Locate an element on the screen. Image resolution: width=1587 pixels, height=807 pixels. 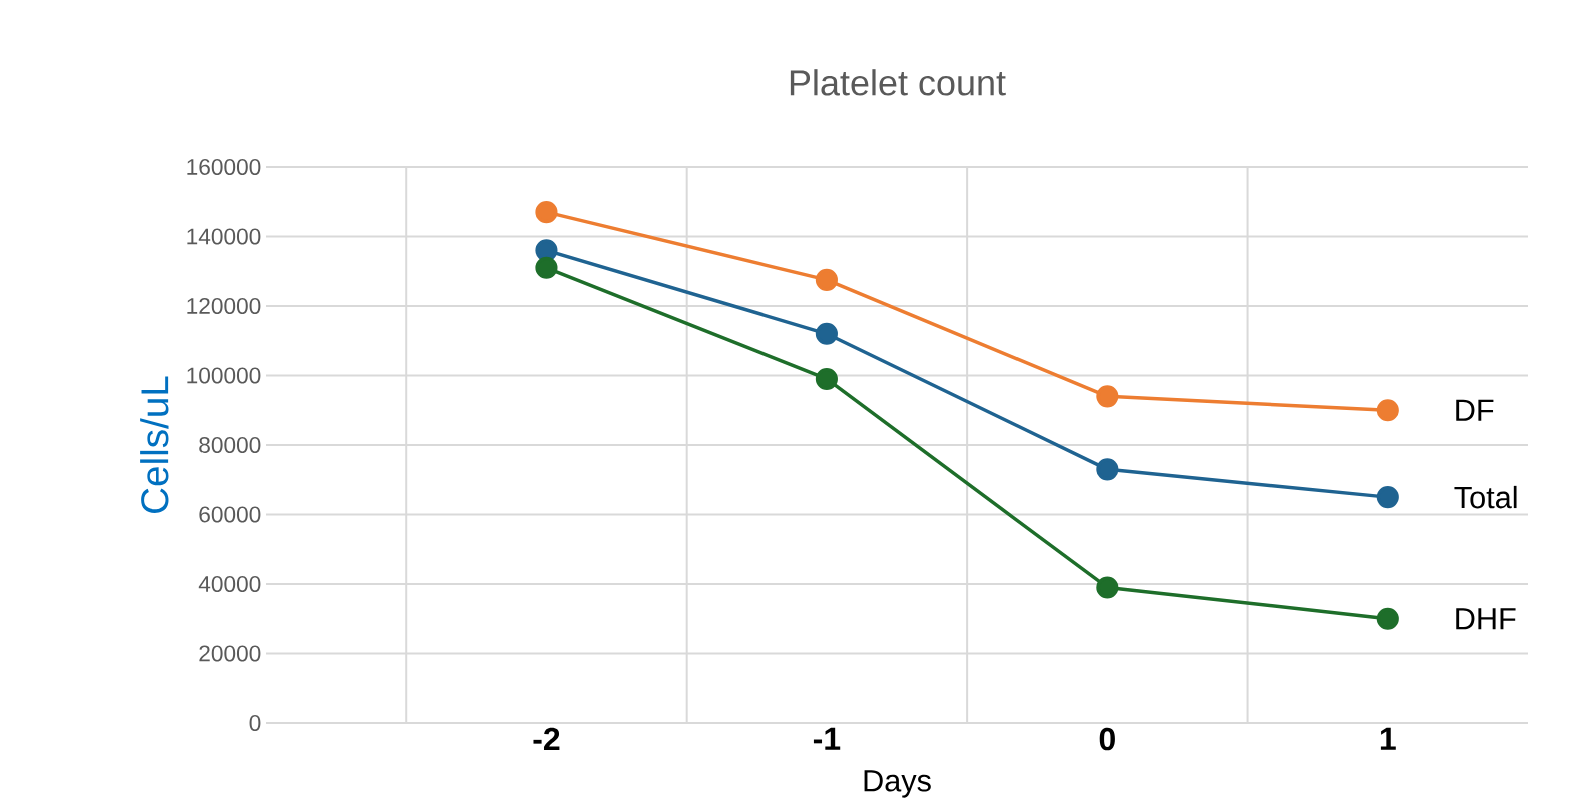
y-tick-label: 0 is located at coordinates (255, 723).